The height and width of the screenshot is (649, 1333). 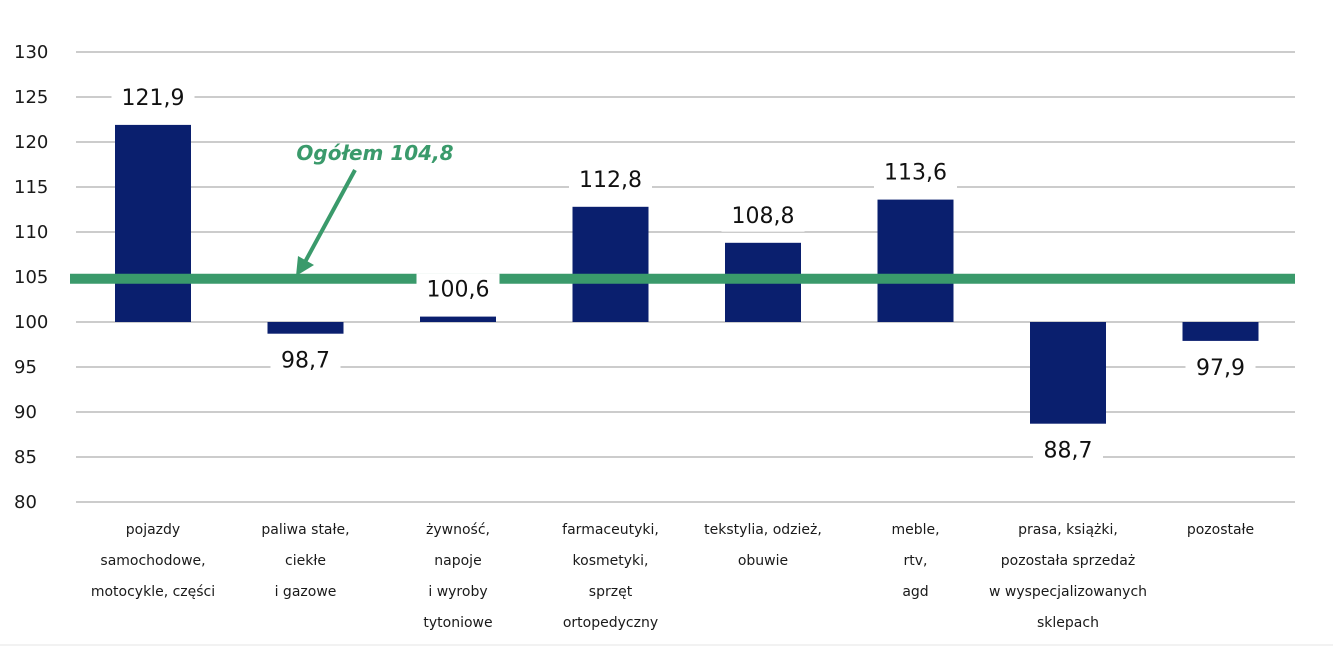 I want to click on y-axis-ticks: 80 85 90 95 100 105 110 115 120 125 130, so click(x=31, y=277).